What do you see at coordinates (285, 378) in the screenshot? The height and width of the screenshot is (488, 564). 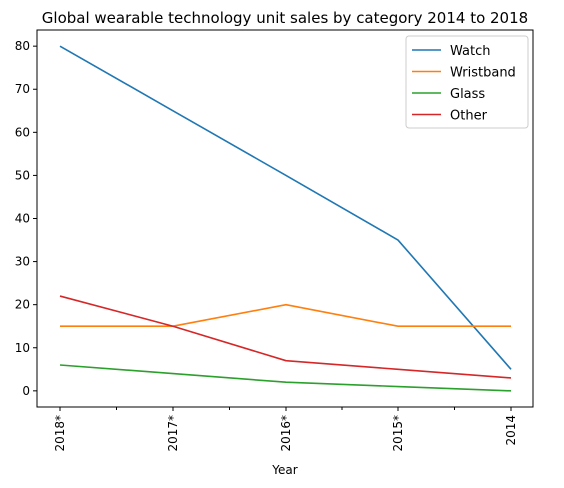 I see `series-line-glass` at bounding box center [285, 378].